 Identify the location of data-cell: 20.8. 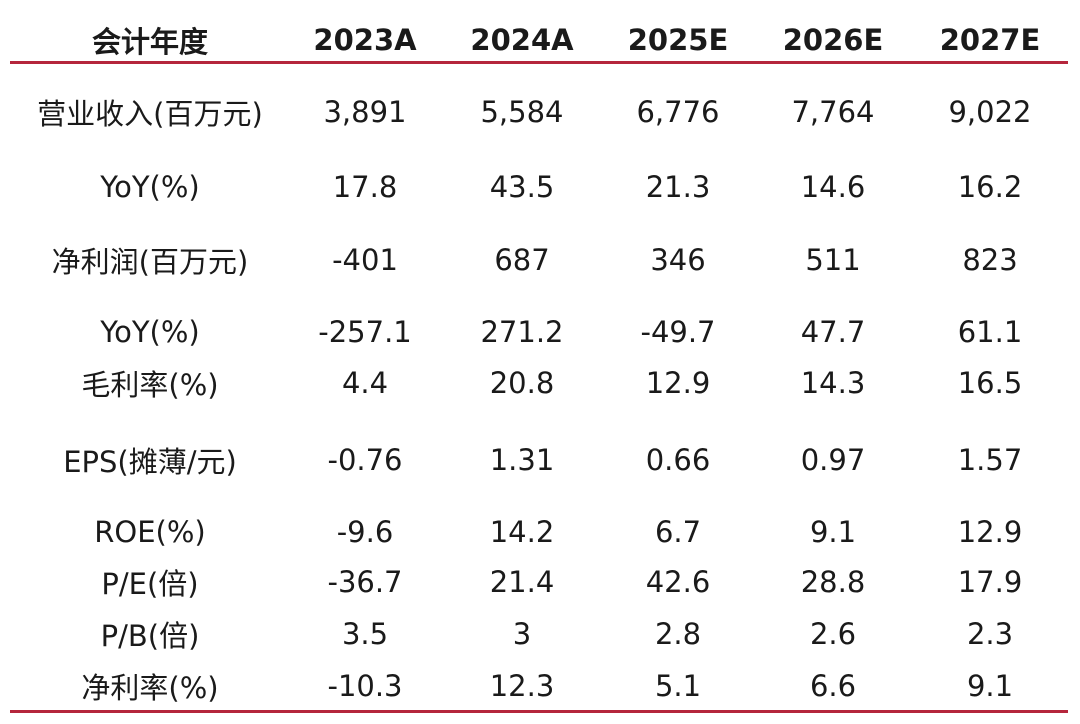
(522, 383).